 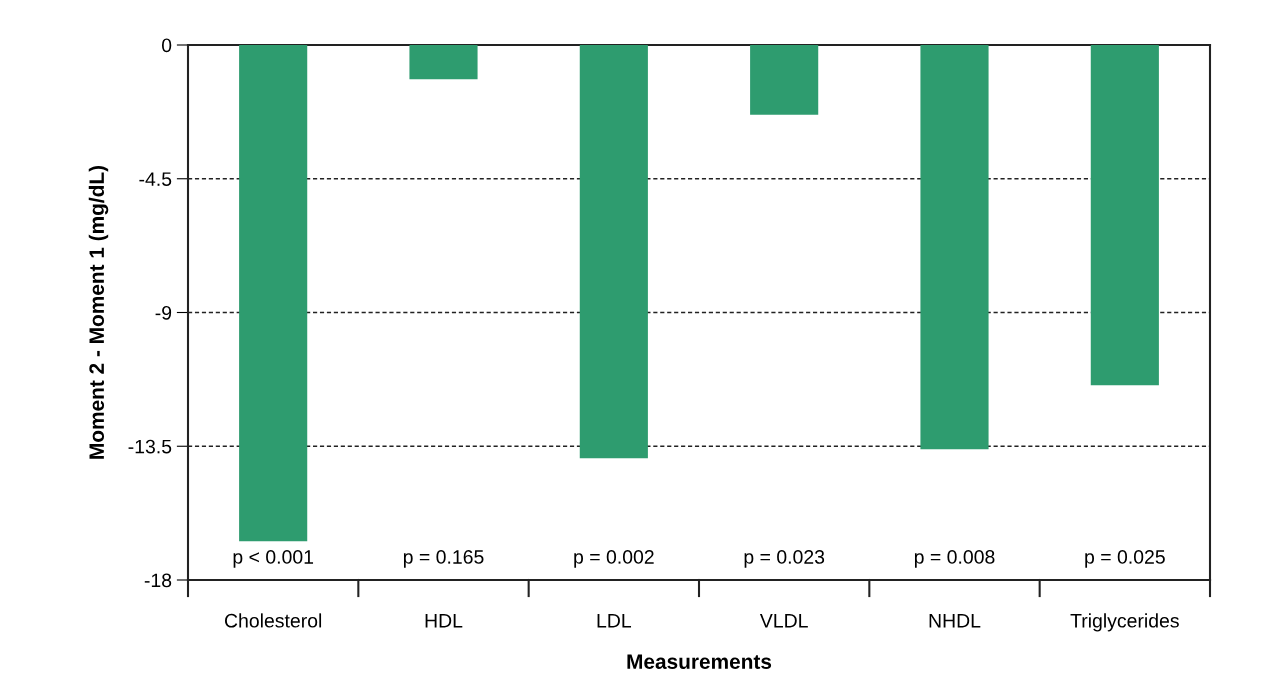 What do you see at coordinates (1125, 559) in the screenshot?
I see `annotation: p = 0.025` at bounding box center [1125, 559].